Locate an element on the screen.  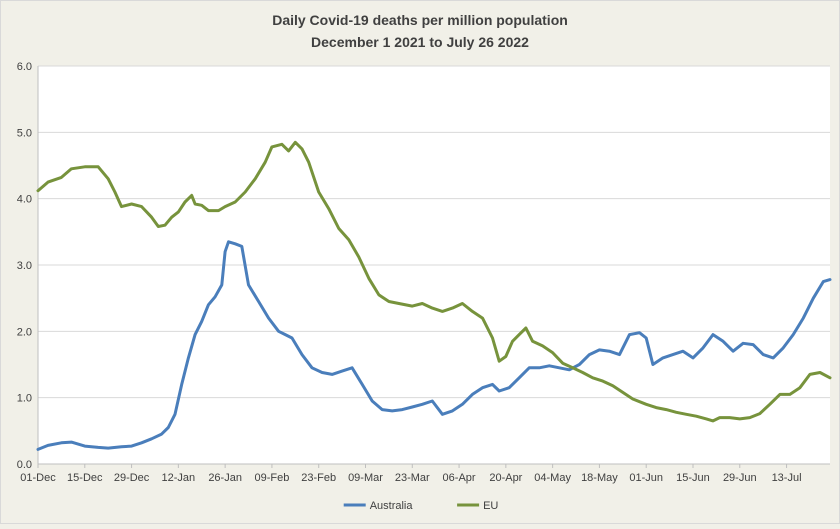
y-tick-label: 3.0 is located at coordinates (24, 266).